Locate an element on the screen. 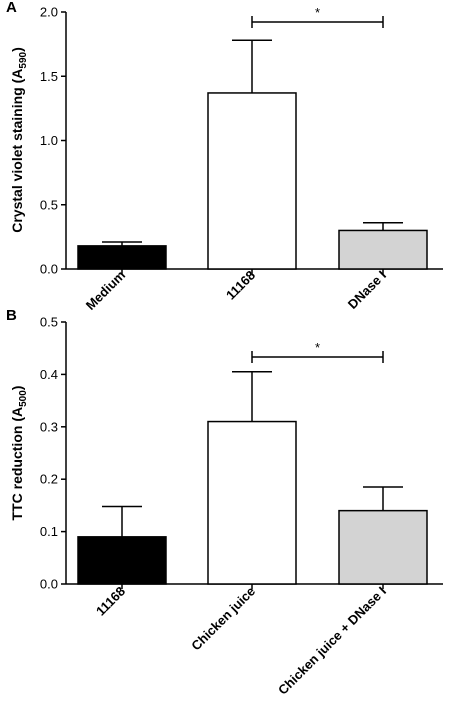  x-tick-label: Chicken juice is located at coordinates (223, 619).